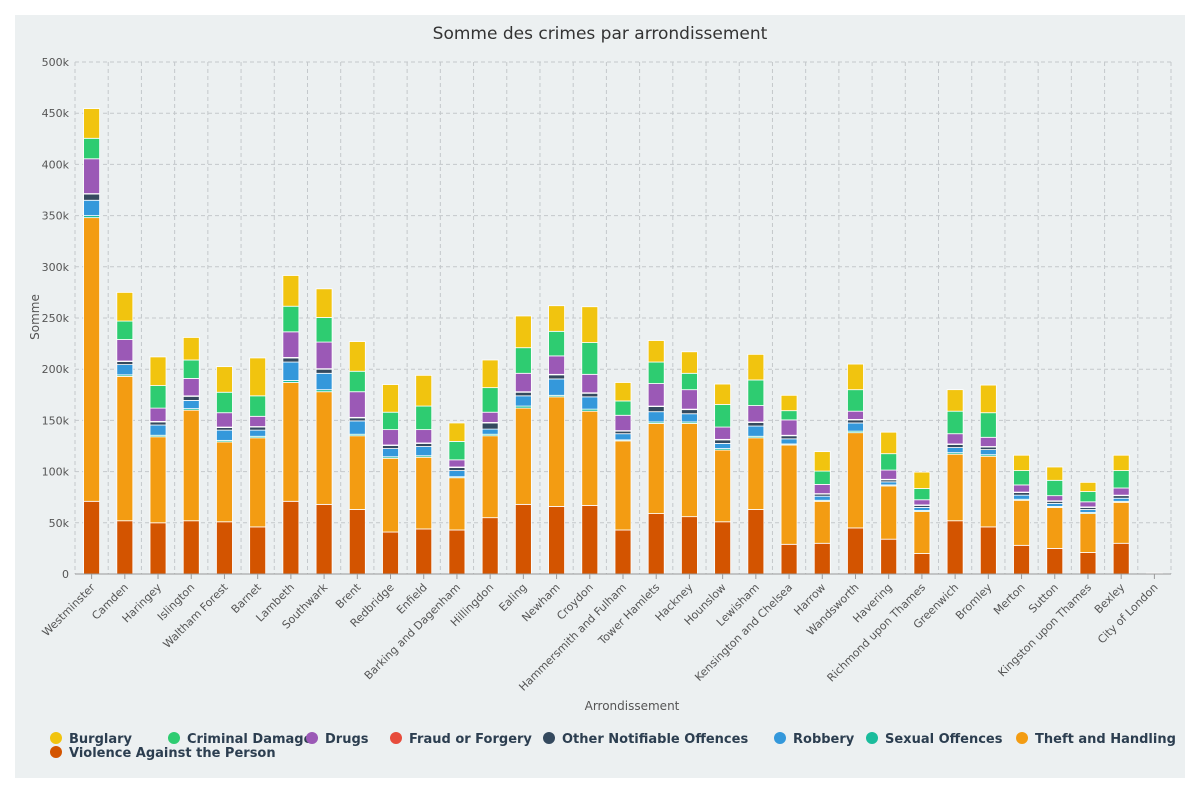 The height and width of the screenshot is (792, 1198). What do you see at coordinates (1105, 739) in the screenshot?
I see `legend-label: Theft and Handling` at bounding box center [1105, 739].